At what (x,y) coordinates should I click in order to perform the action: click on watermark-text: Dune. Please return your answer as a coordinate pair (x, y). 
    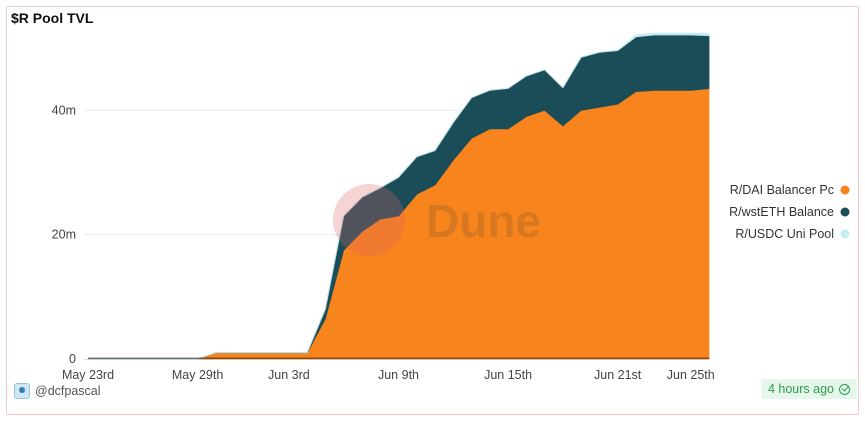
    Looking at the image, I should click on (483, 221).